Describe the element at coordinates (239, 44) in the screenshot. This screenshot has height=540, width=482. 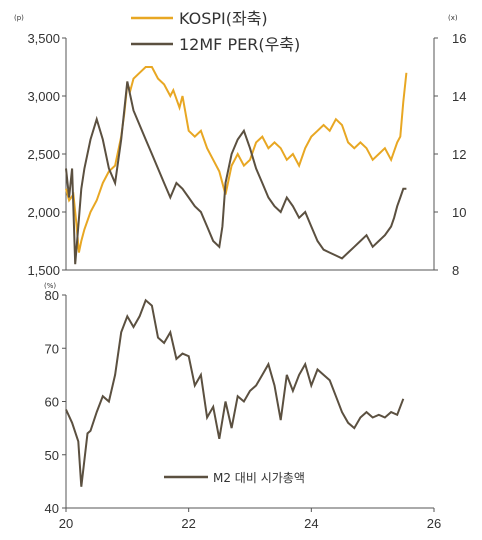
I see `legend-per-label: 12MF PER(우축)` at that location.